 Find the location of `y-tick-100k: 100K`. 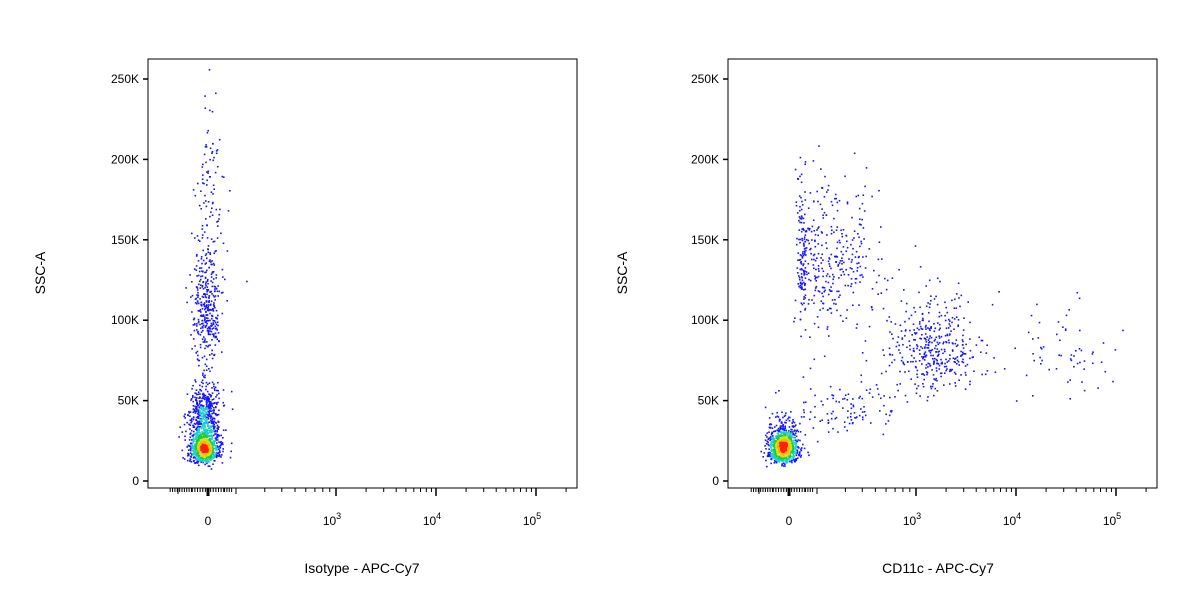

y-tick-100k: 100K is located at coordinates (709, 320).